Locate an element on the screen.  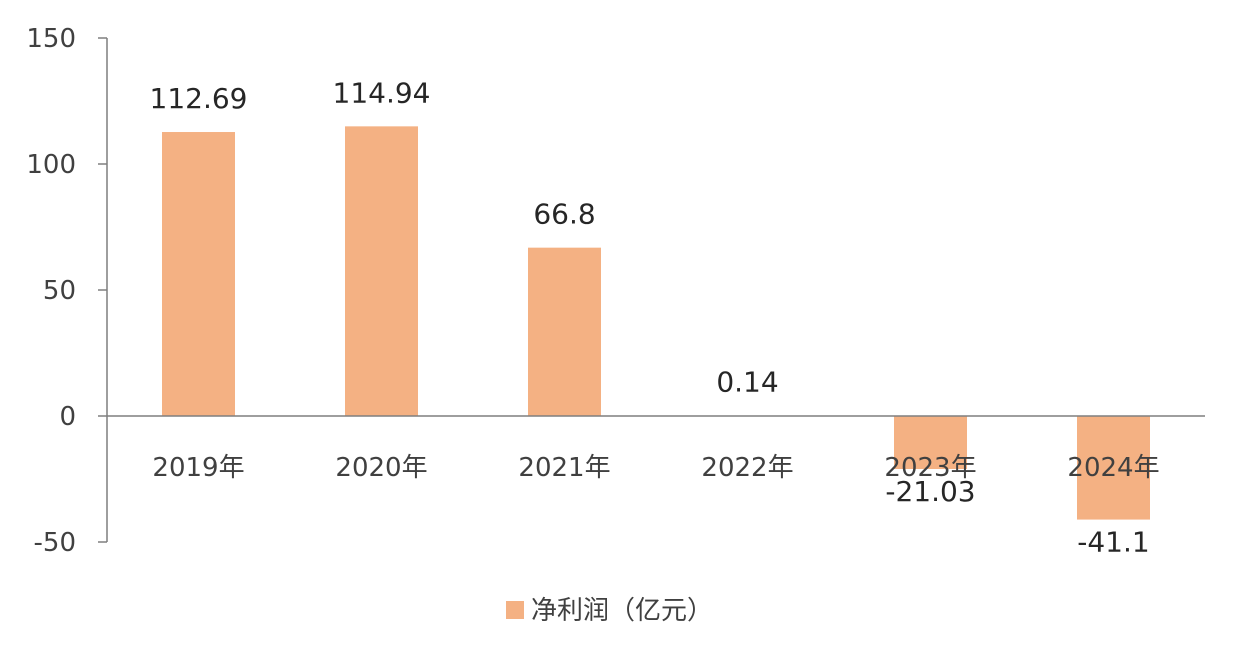
y-tick-label: -50 is located at coordinates (55, 543).